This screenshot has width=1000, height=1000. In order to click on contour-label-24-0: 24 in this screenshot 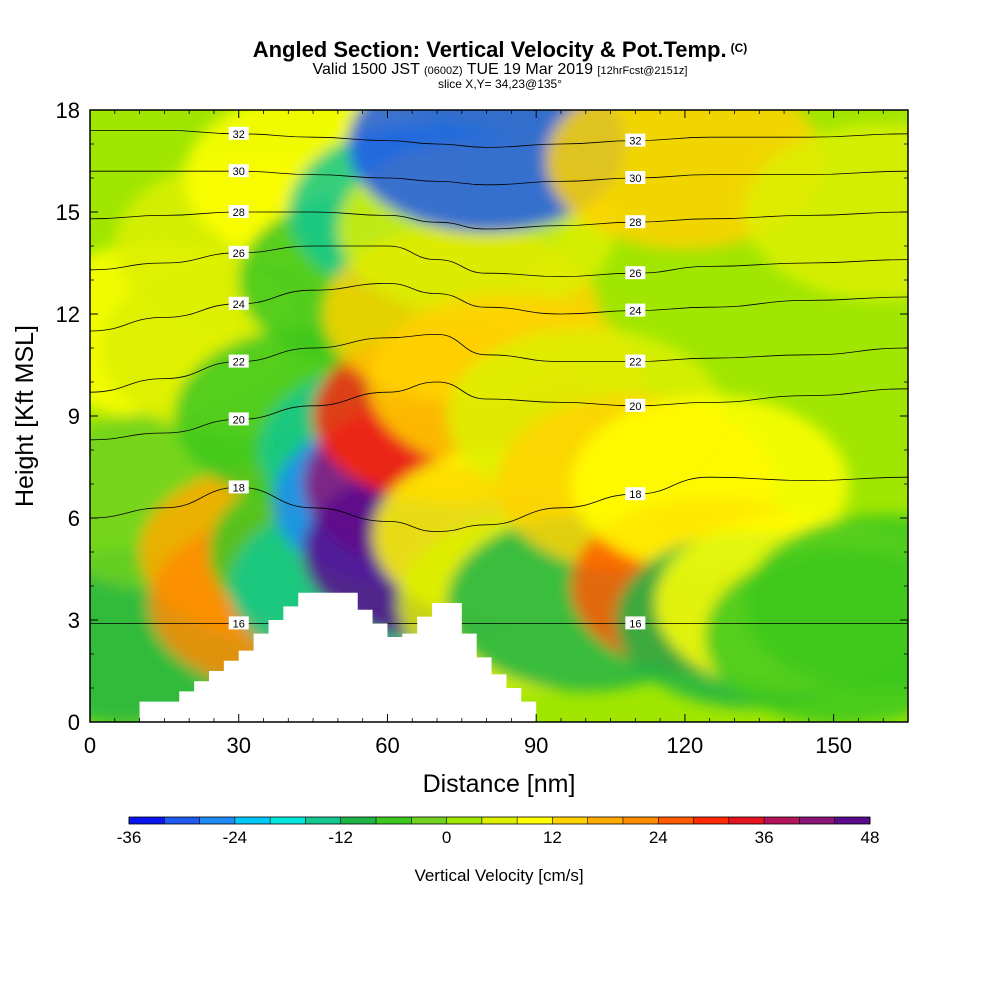, I will do `click(239, 305)`.